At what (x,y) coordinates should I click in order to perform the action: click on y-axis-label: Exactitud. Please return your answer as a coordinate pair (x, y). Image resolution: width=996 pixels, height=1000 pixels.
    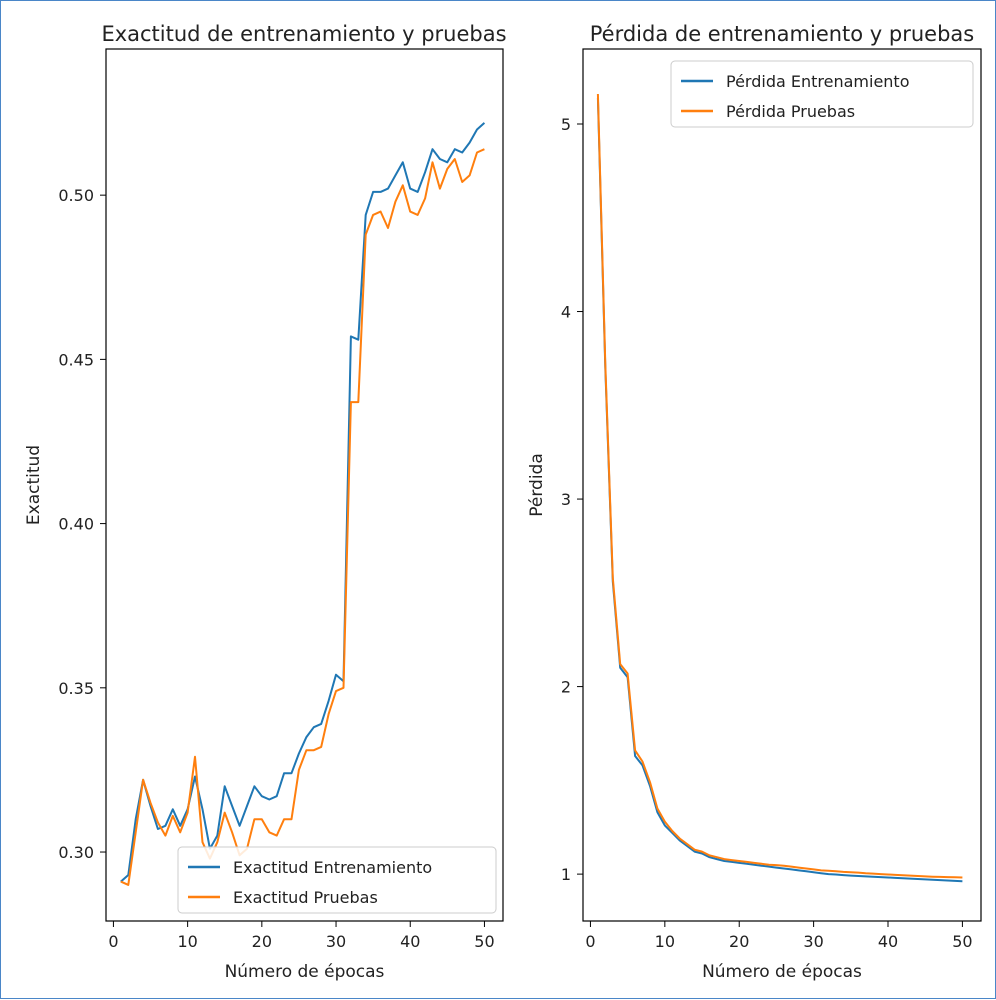
    Looking at the image, I should click on (34, 485).